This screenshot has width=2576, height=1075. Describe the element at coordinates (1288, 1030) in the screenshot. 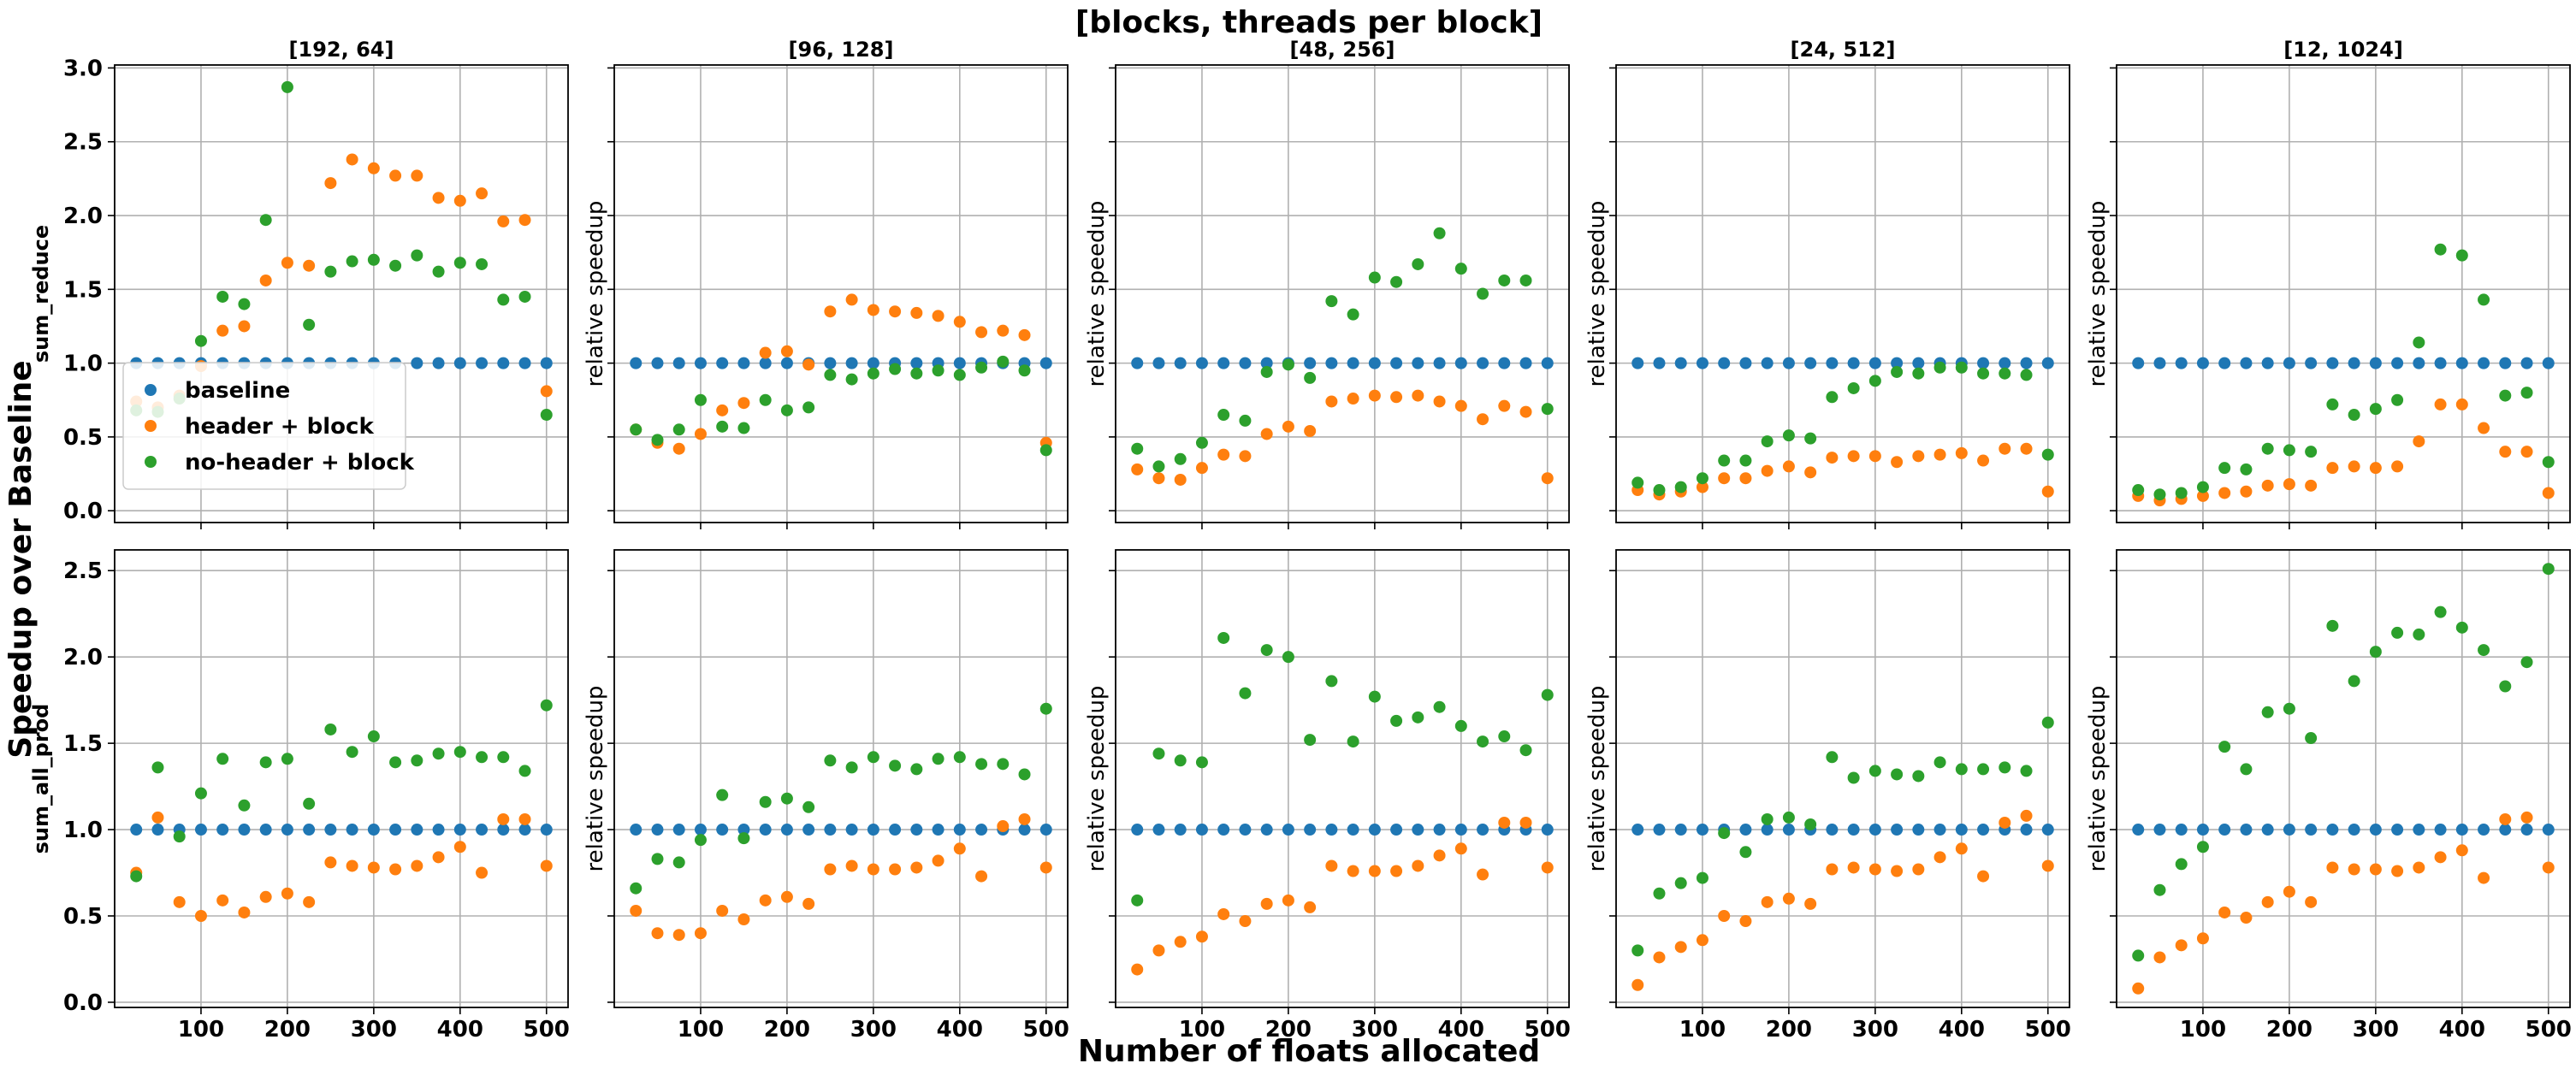

I see `x-tick-label: 200` at that location.